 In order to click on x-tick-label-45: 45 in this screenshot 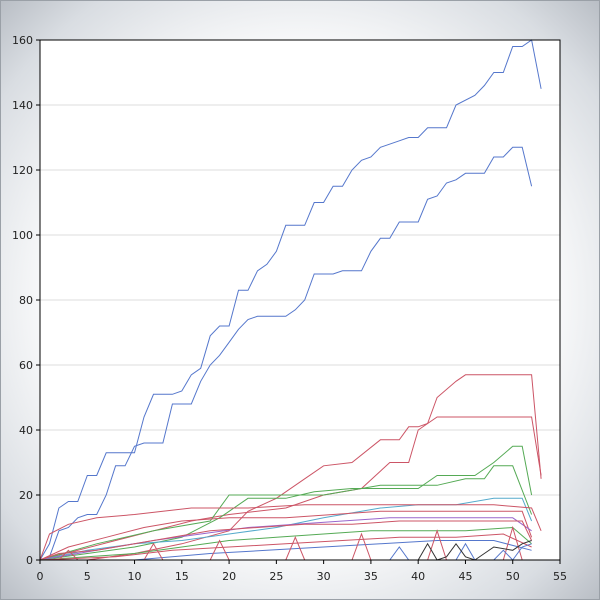, I will do `click(465, 576)`.